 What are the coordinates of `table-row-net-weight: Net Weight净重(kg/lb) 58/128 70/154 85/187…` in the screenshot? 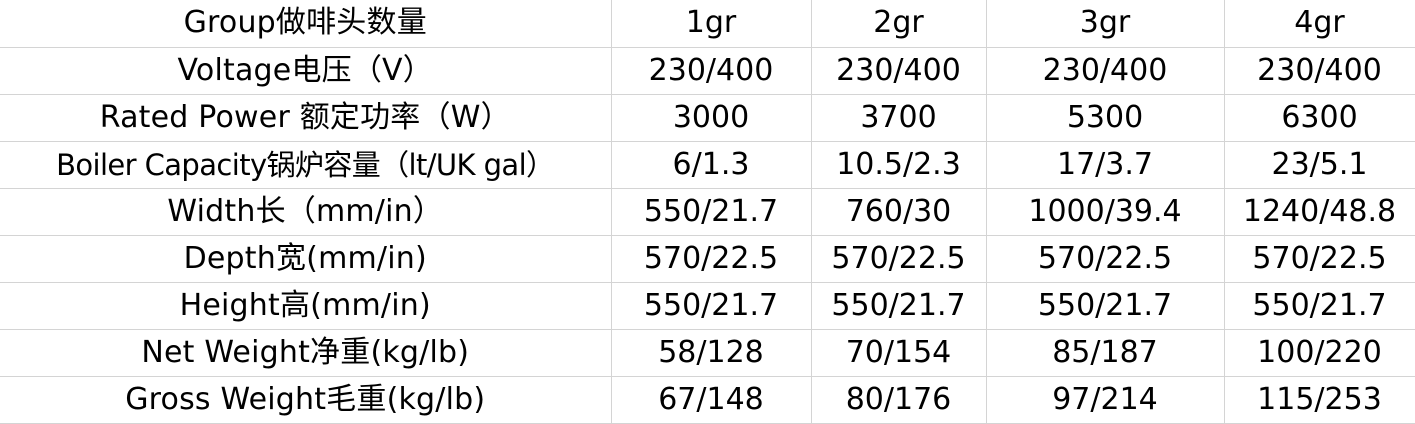 It's located at (707, 352).